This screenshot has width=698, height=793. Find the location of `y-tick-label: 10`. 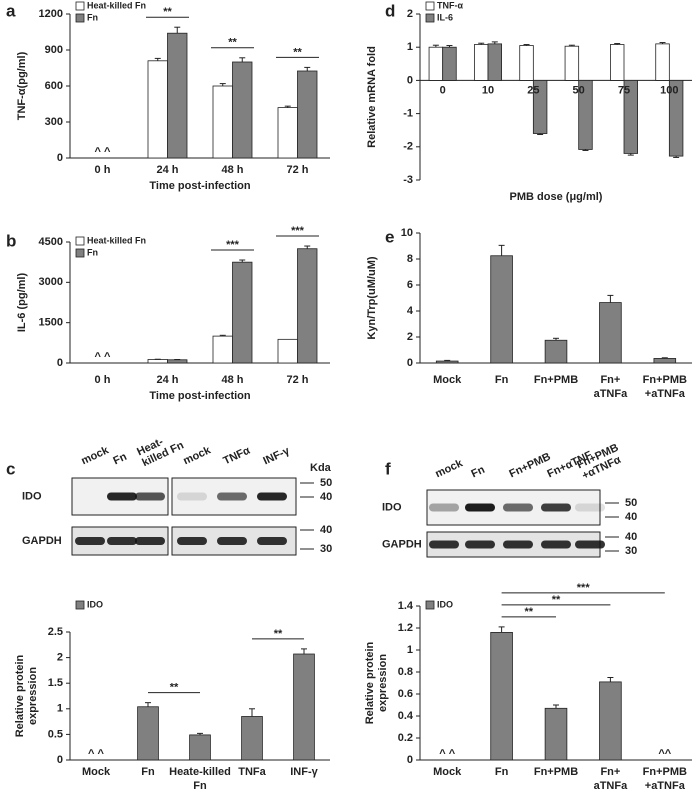

y-tick-label: 10 is located at coordinates (407, 233).